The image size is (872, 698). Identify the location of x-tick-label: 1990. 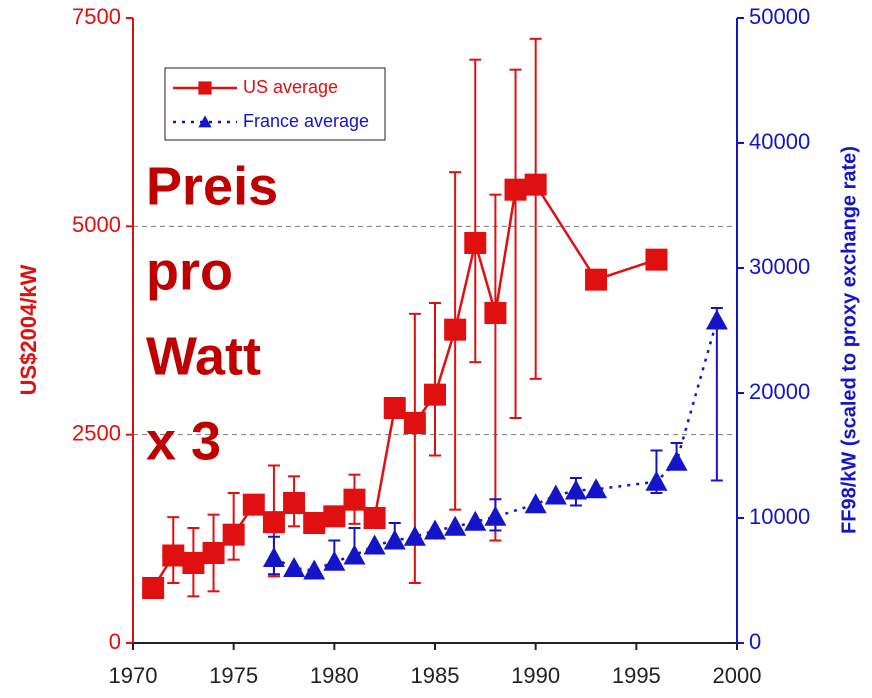
(535, 675).